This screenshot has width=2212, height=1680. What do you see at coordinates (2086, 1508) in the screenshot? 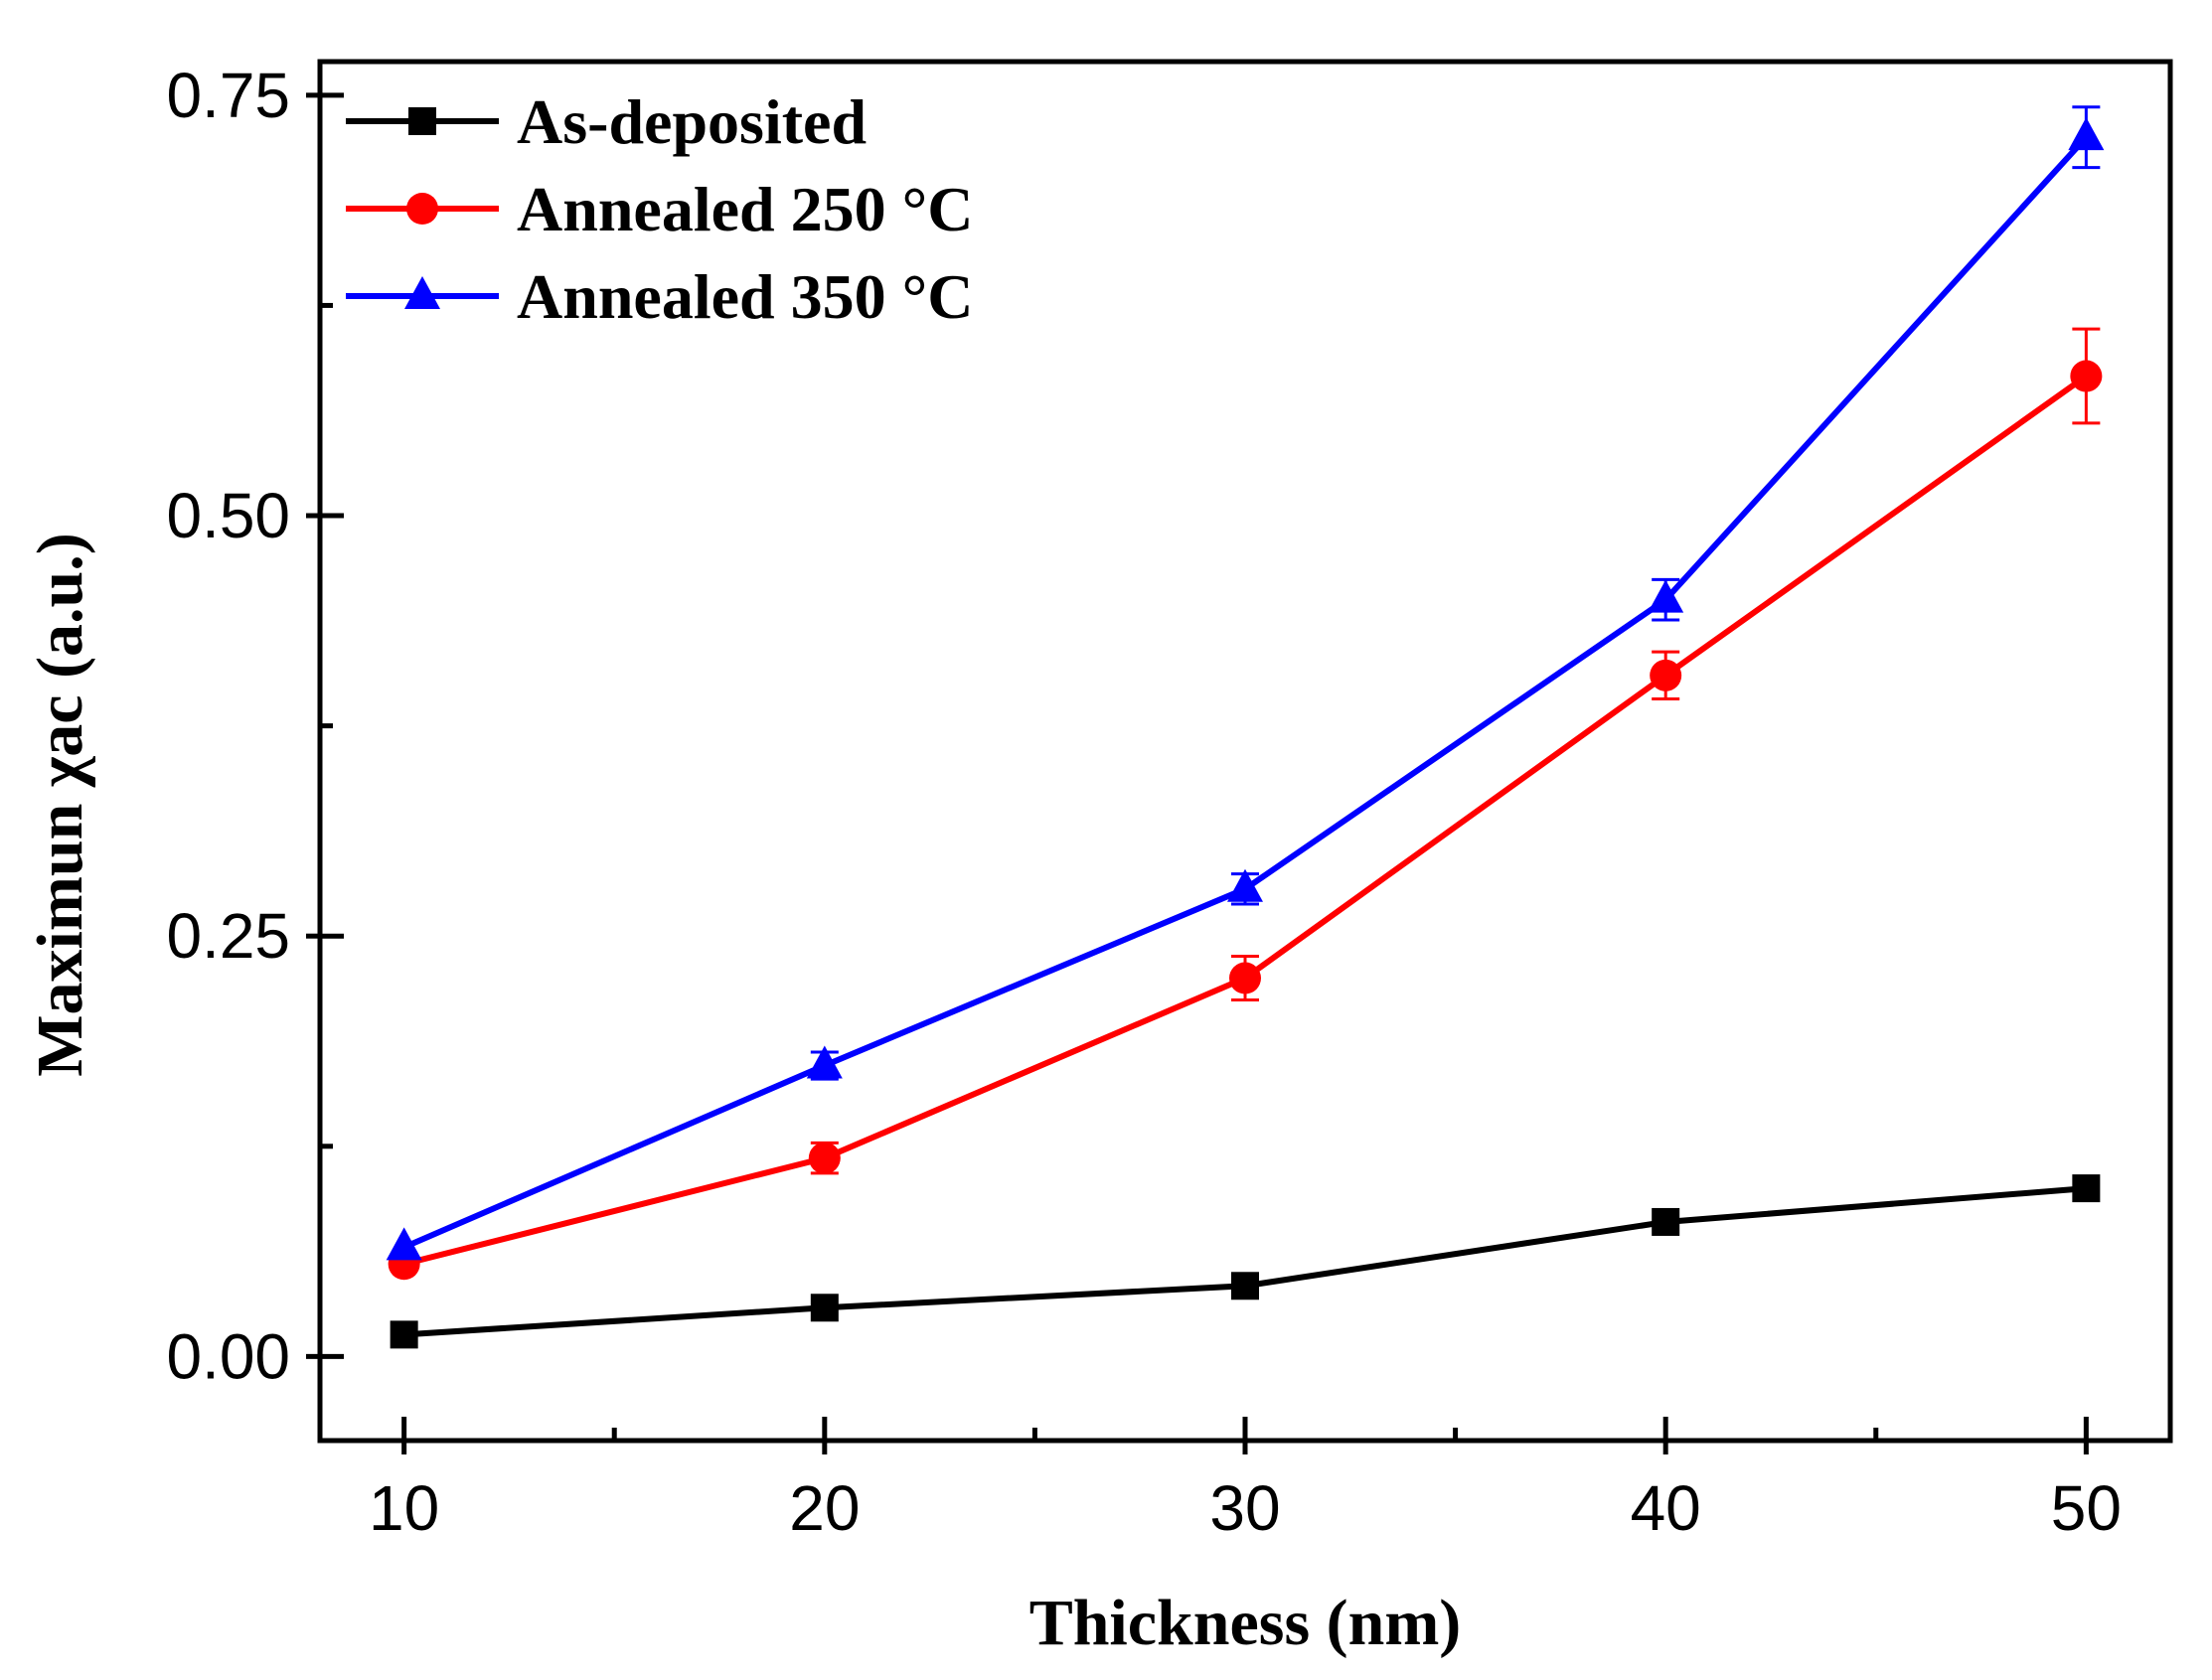
I see `x-tick-label: 50` at bounding box center [2086, 1508].